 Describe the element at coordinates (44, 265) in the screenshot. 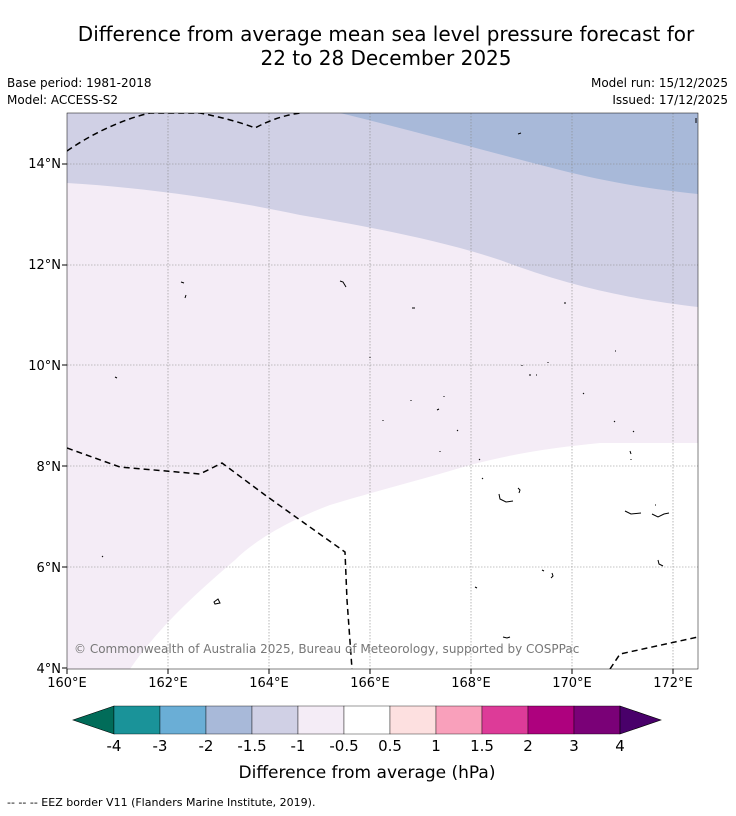

I see `lat-label-12n: 12°N` at that location.